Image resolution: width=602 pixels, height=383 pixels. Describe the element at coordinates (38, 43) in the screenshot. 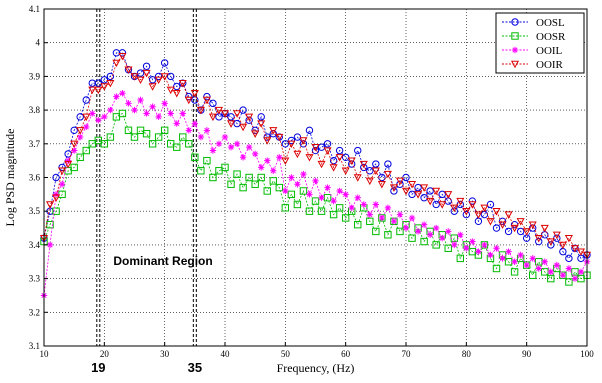

I see `y-tick-label: 4` at that location.